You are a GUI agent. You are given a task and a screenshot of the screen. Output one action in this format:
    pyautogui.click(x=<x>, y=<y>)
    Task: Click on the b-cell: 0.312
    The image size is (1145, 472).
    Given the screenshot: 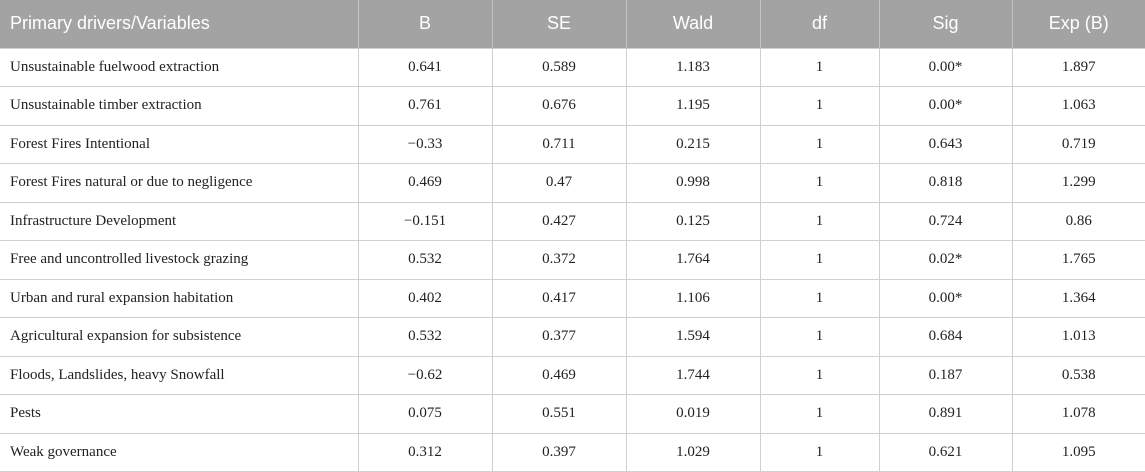 What is the action you would take?
    pyautogui.click(x=425, y=452)
    